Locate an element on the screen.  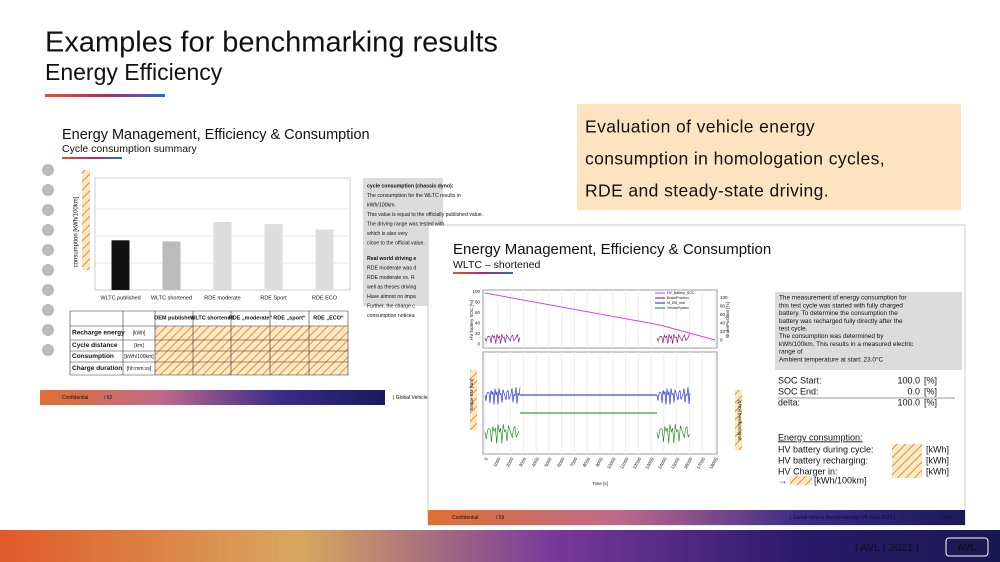
callout-box is located at coordinates (769, 157).